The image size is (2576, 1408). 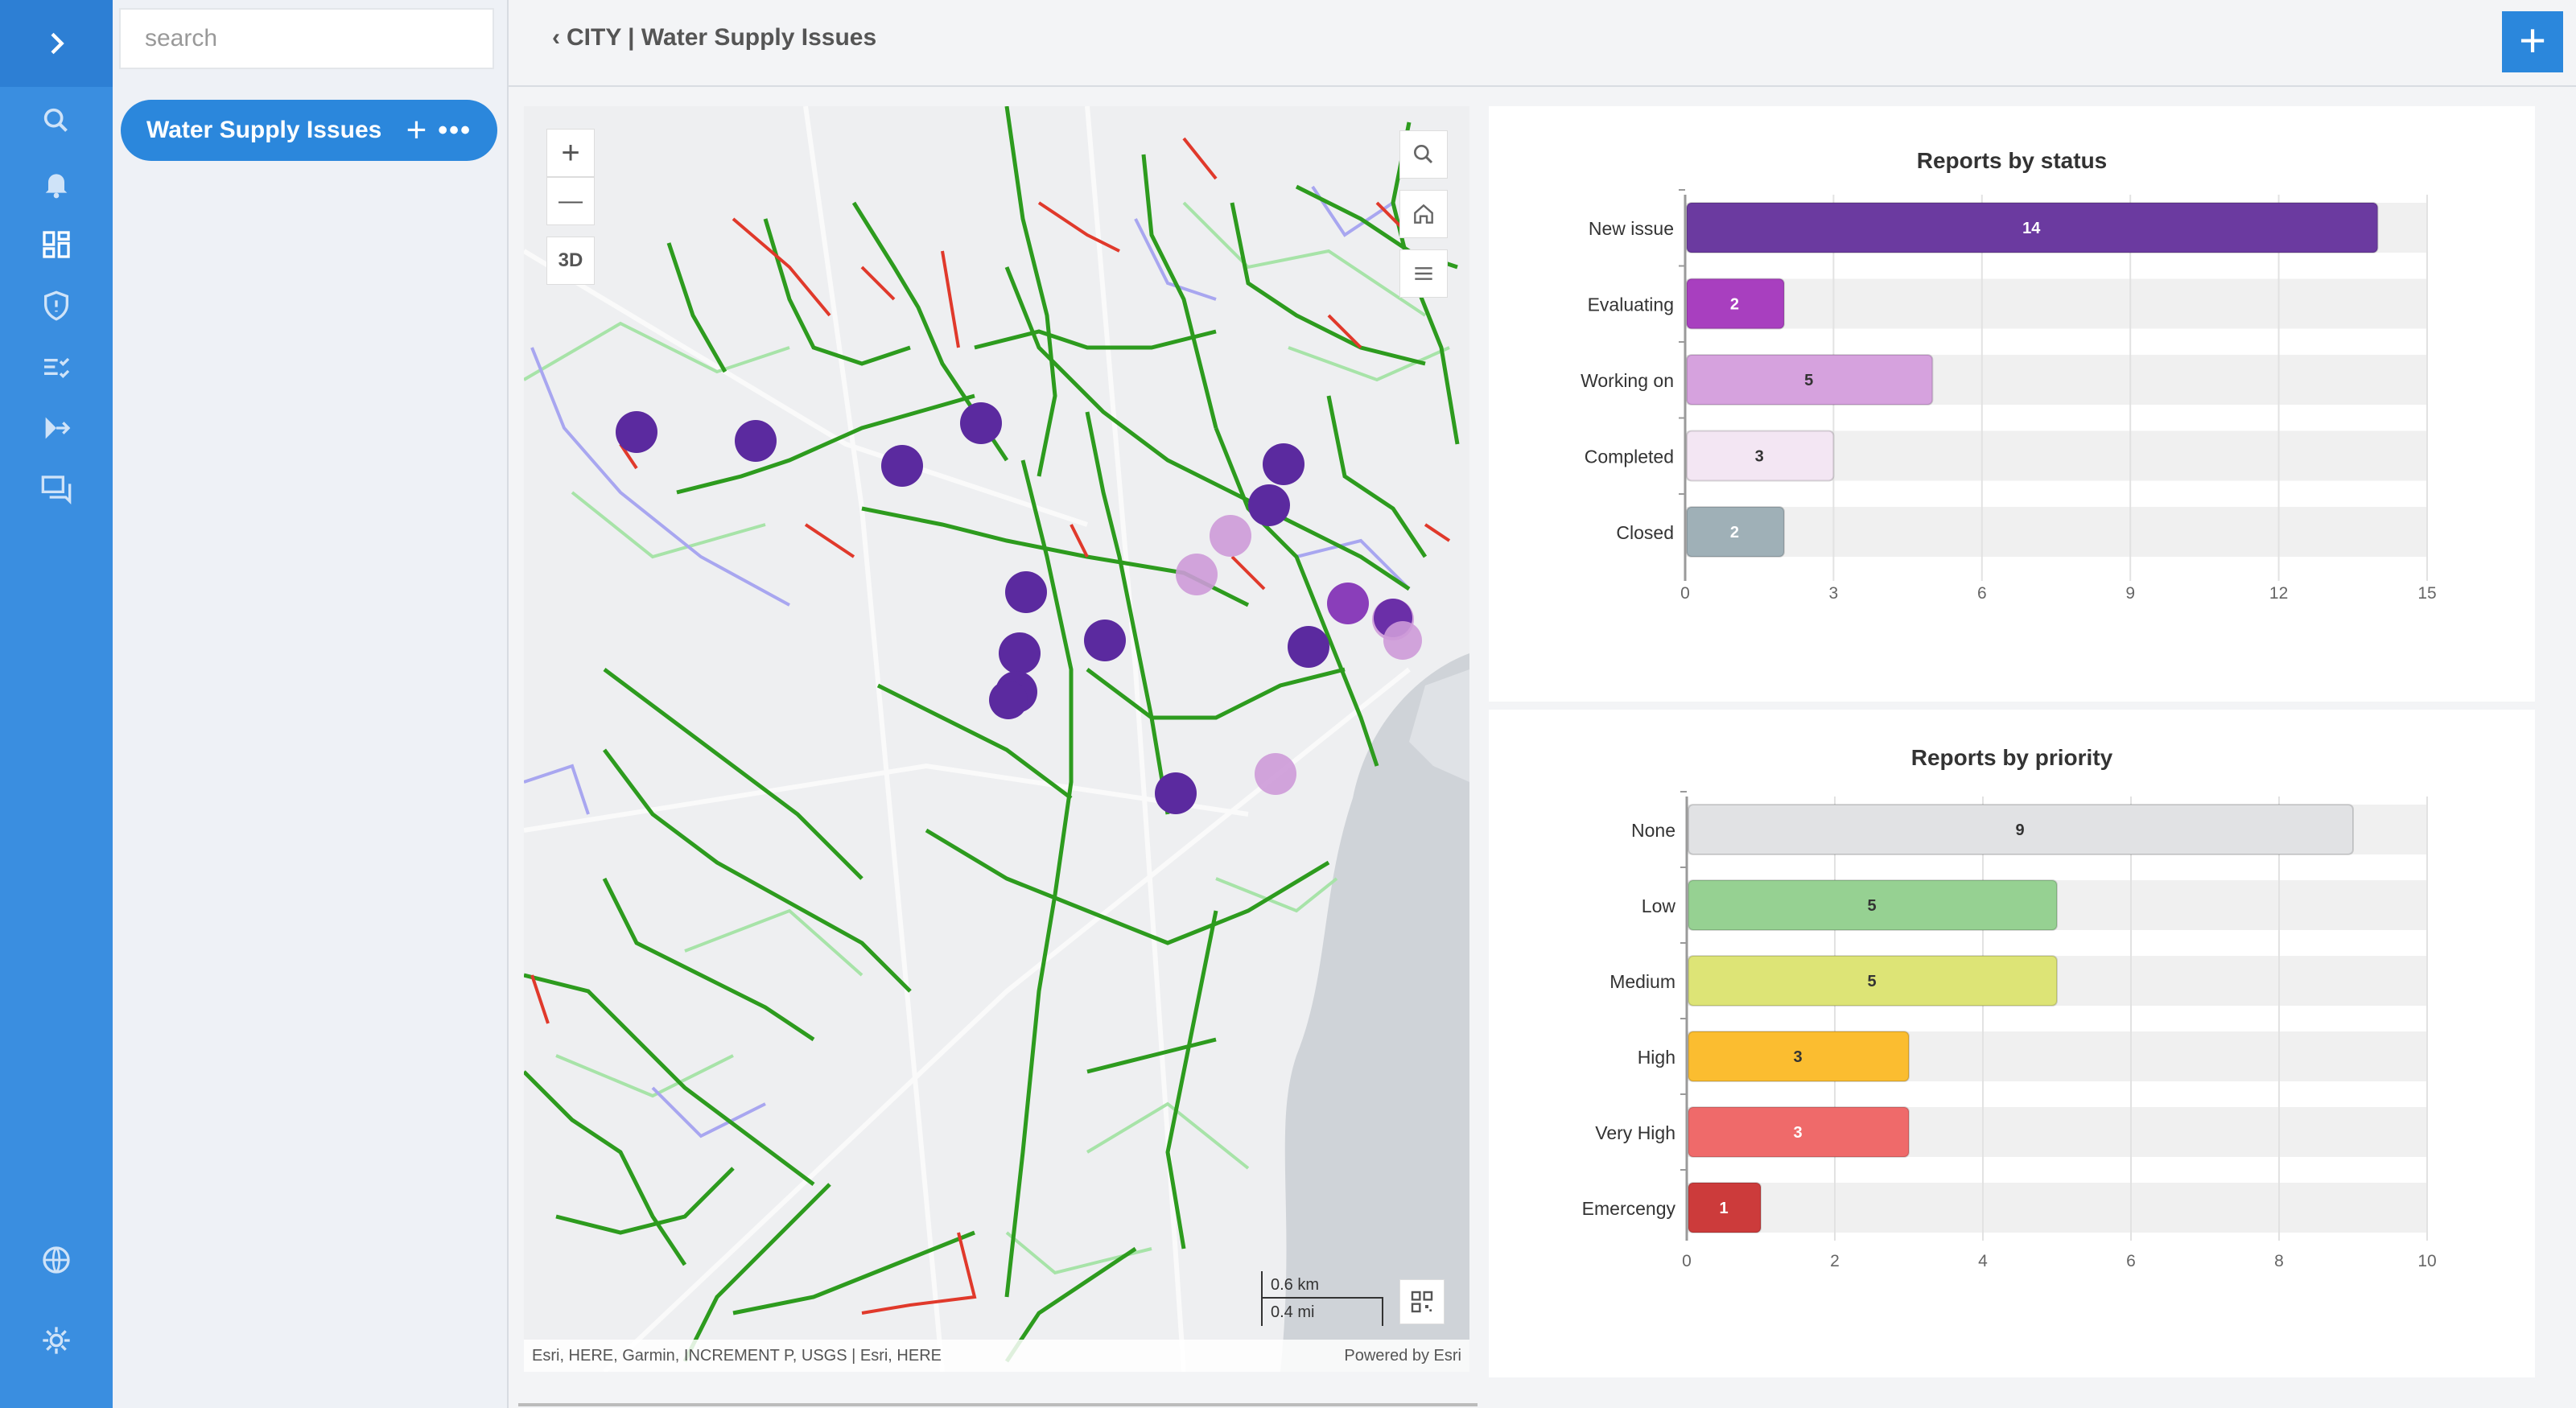 I want to click on category-label: Evaluating, so click(x=1631, y=304).